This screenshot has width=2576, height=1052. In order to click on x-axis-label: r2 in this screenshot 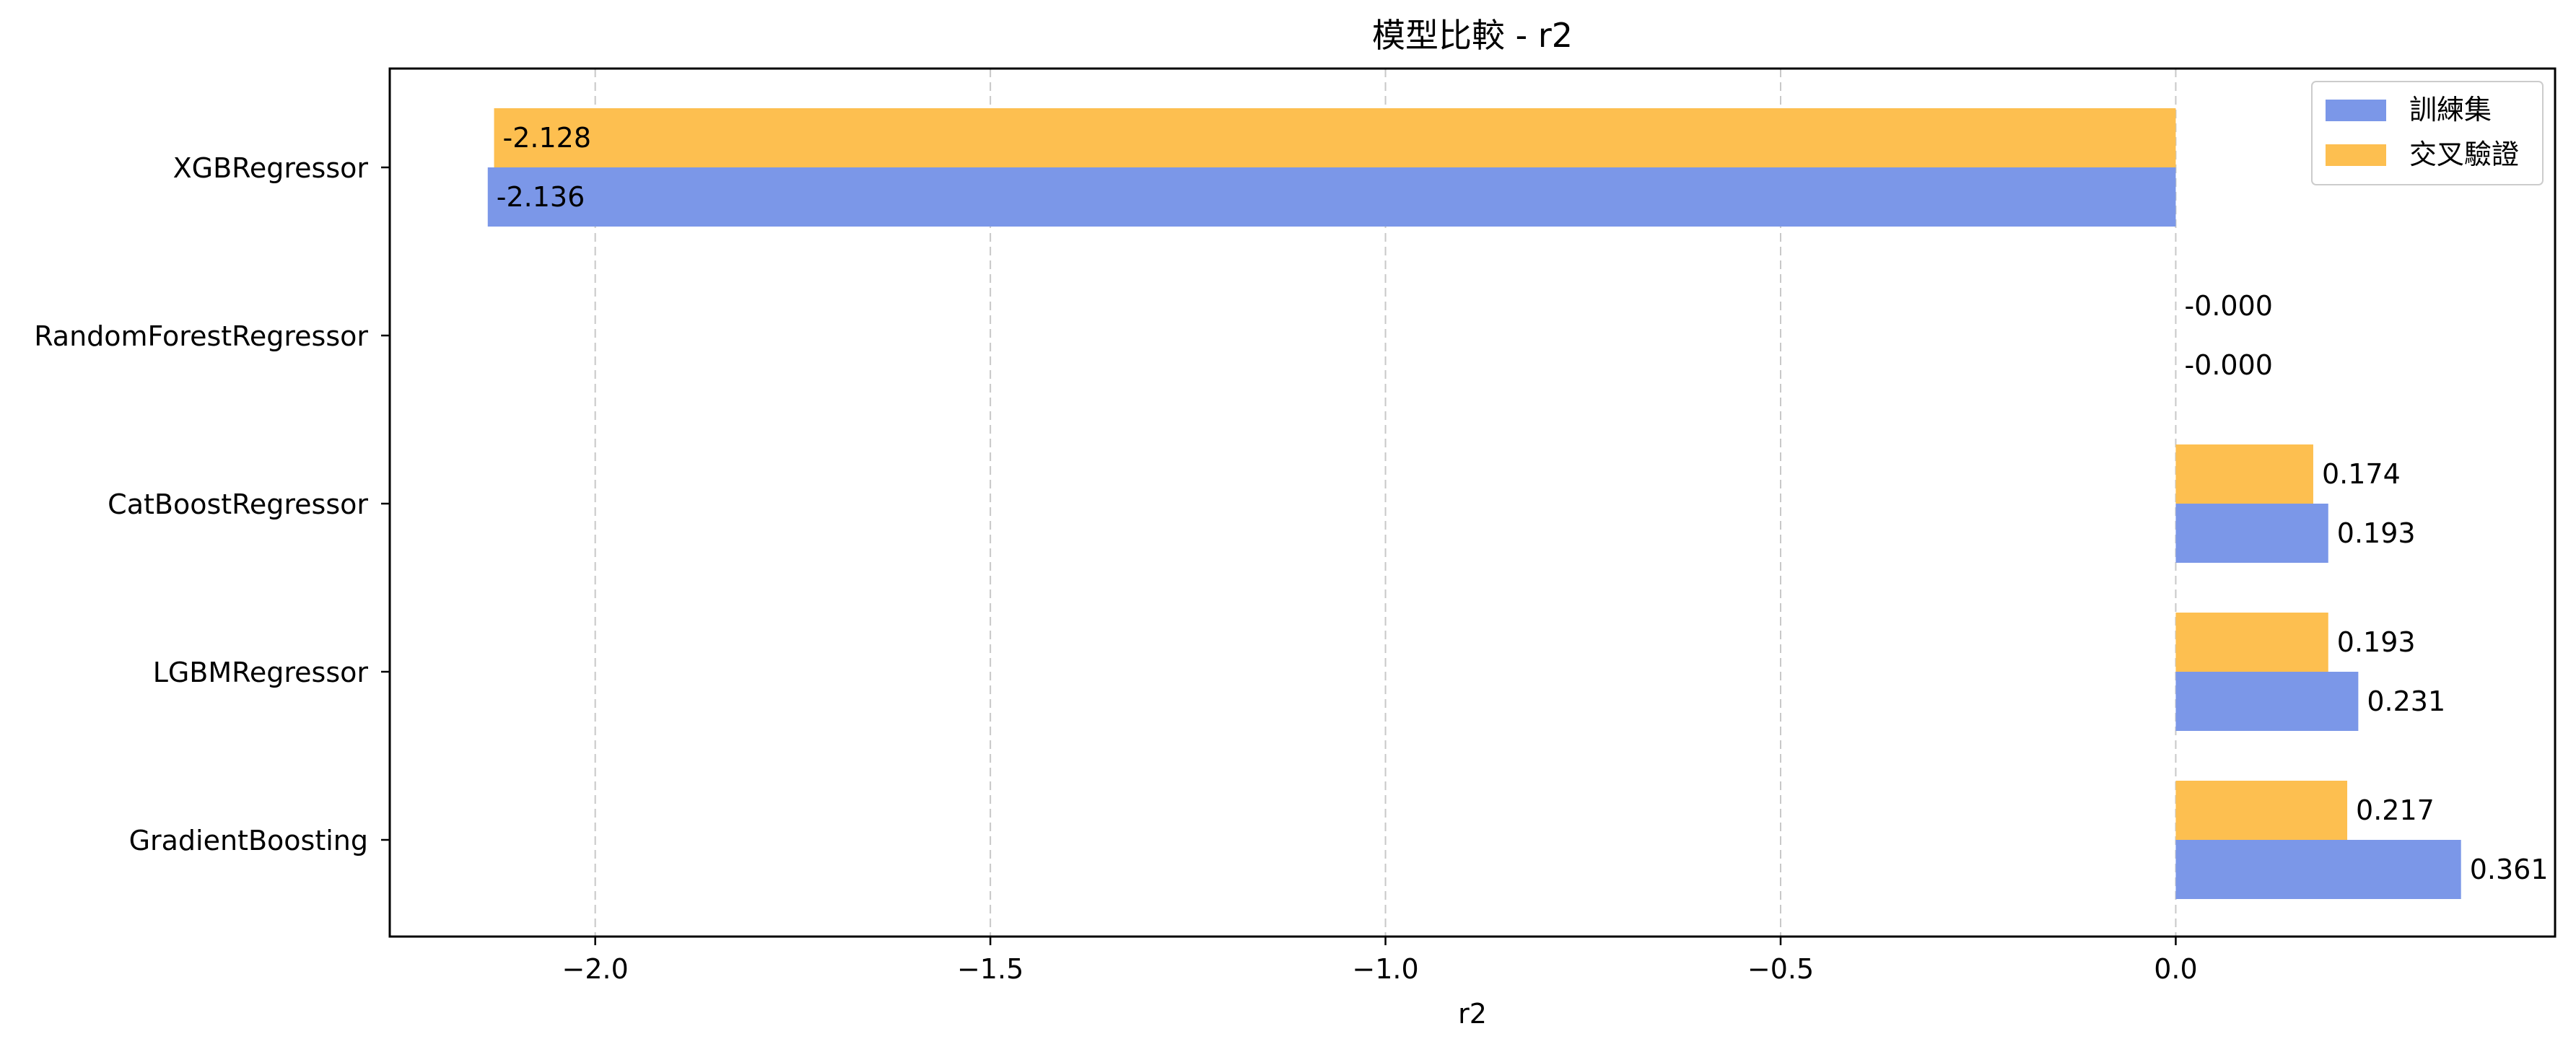, I will do `click(1472, 1014)`.